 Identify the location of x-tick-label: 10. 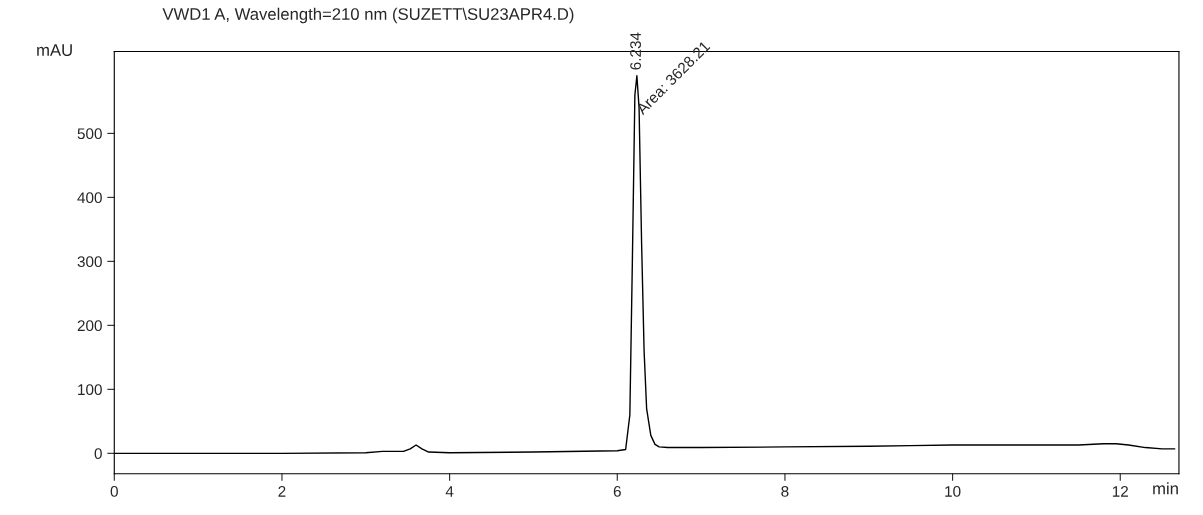
(953, 491).